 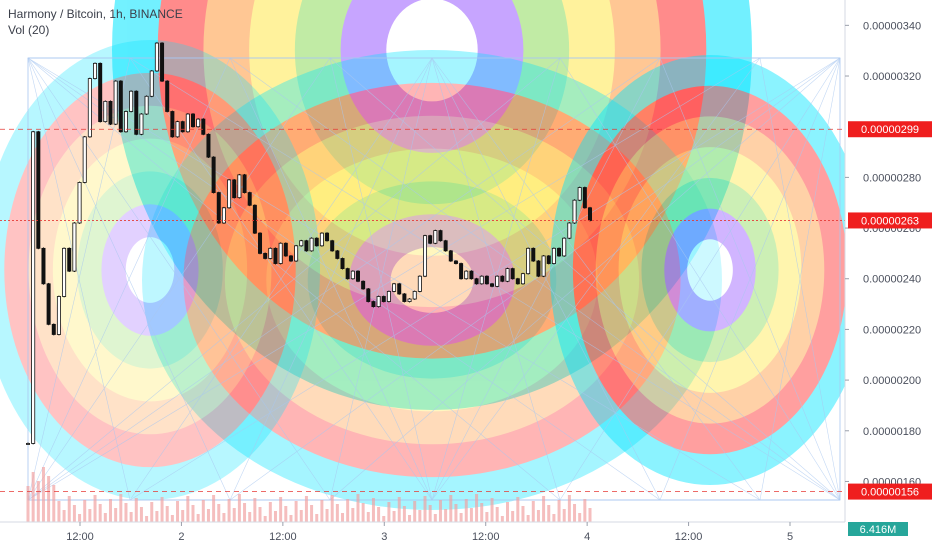 I want to click on volume-readout-text: 6.416M, so click(x=878, y=530).